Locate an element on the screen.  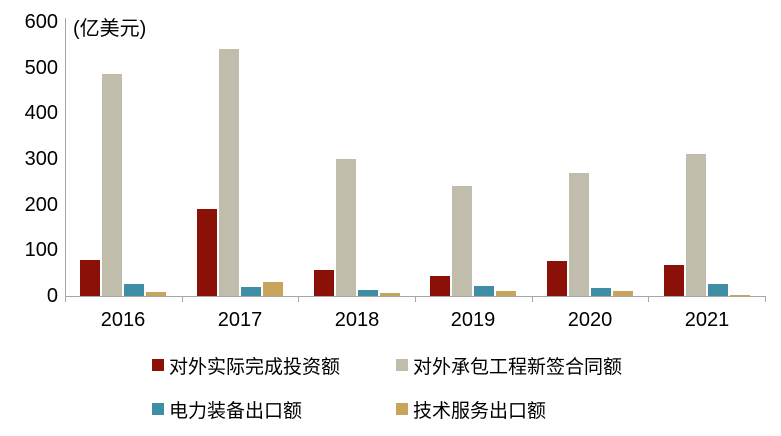
bar-对外实际完成投资额-2021 is located at coordinates (674, 280).